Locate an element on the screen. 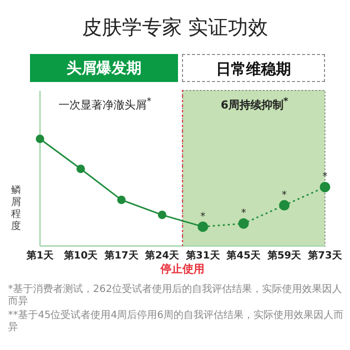  text: 一次显著净澈头屑$^{*}$ is located at coordinates (105, 103).